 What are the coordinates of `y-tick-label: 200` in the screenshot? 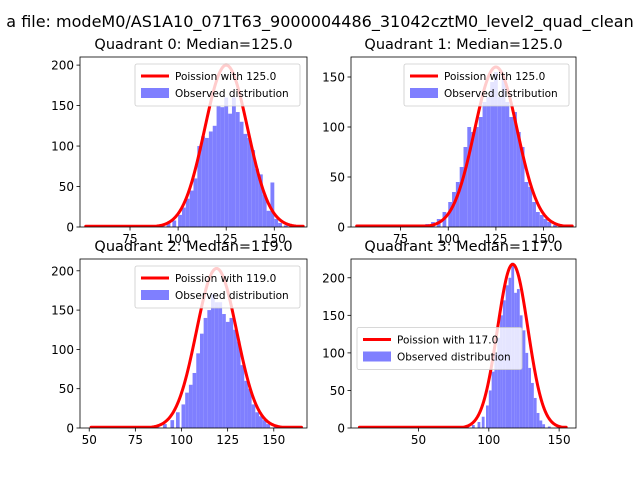 It's located at (62, 66).